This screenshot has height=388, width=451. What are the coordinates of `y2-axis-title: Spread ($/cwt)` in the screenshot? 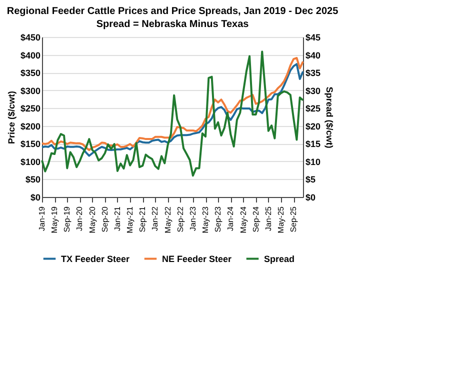 It's located at (329, 117).